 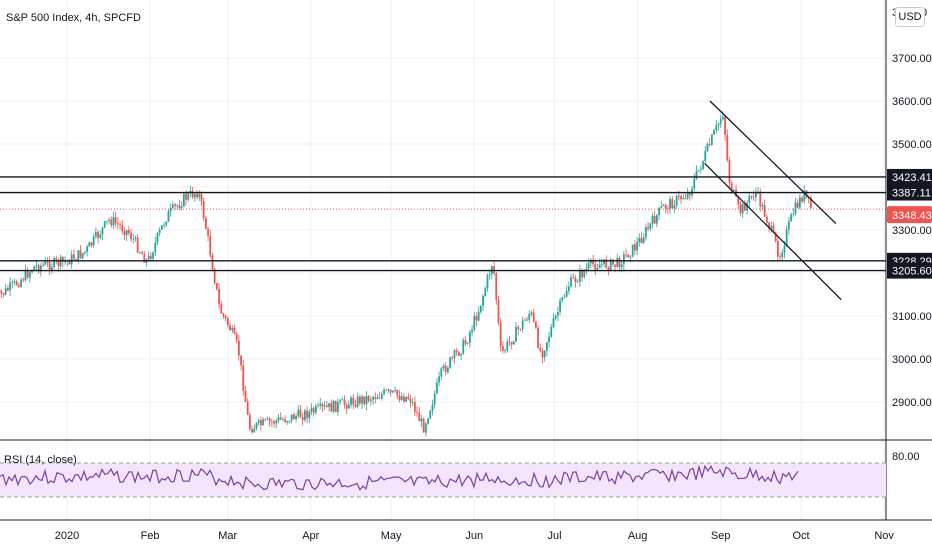 What do you see at coordinates (638, 536) in the screenshot?
I see `time-tick-label: Aug` at bounding box center [638, 536].